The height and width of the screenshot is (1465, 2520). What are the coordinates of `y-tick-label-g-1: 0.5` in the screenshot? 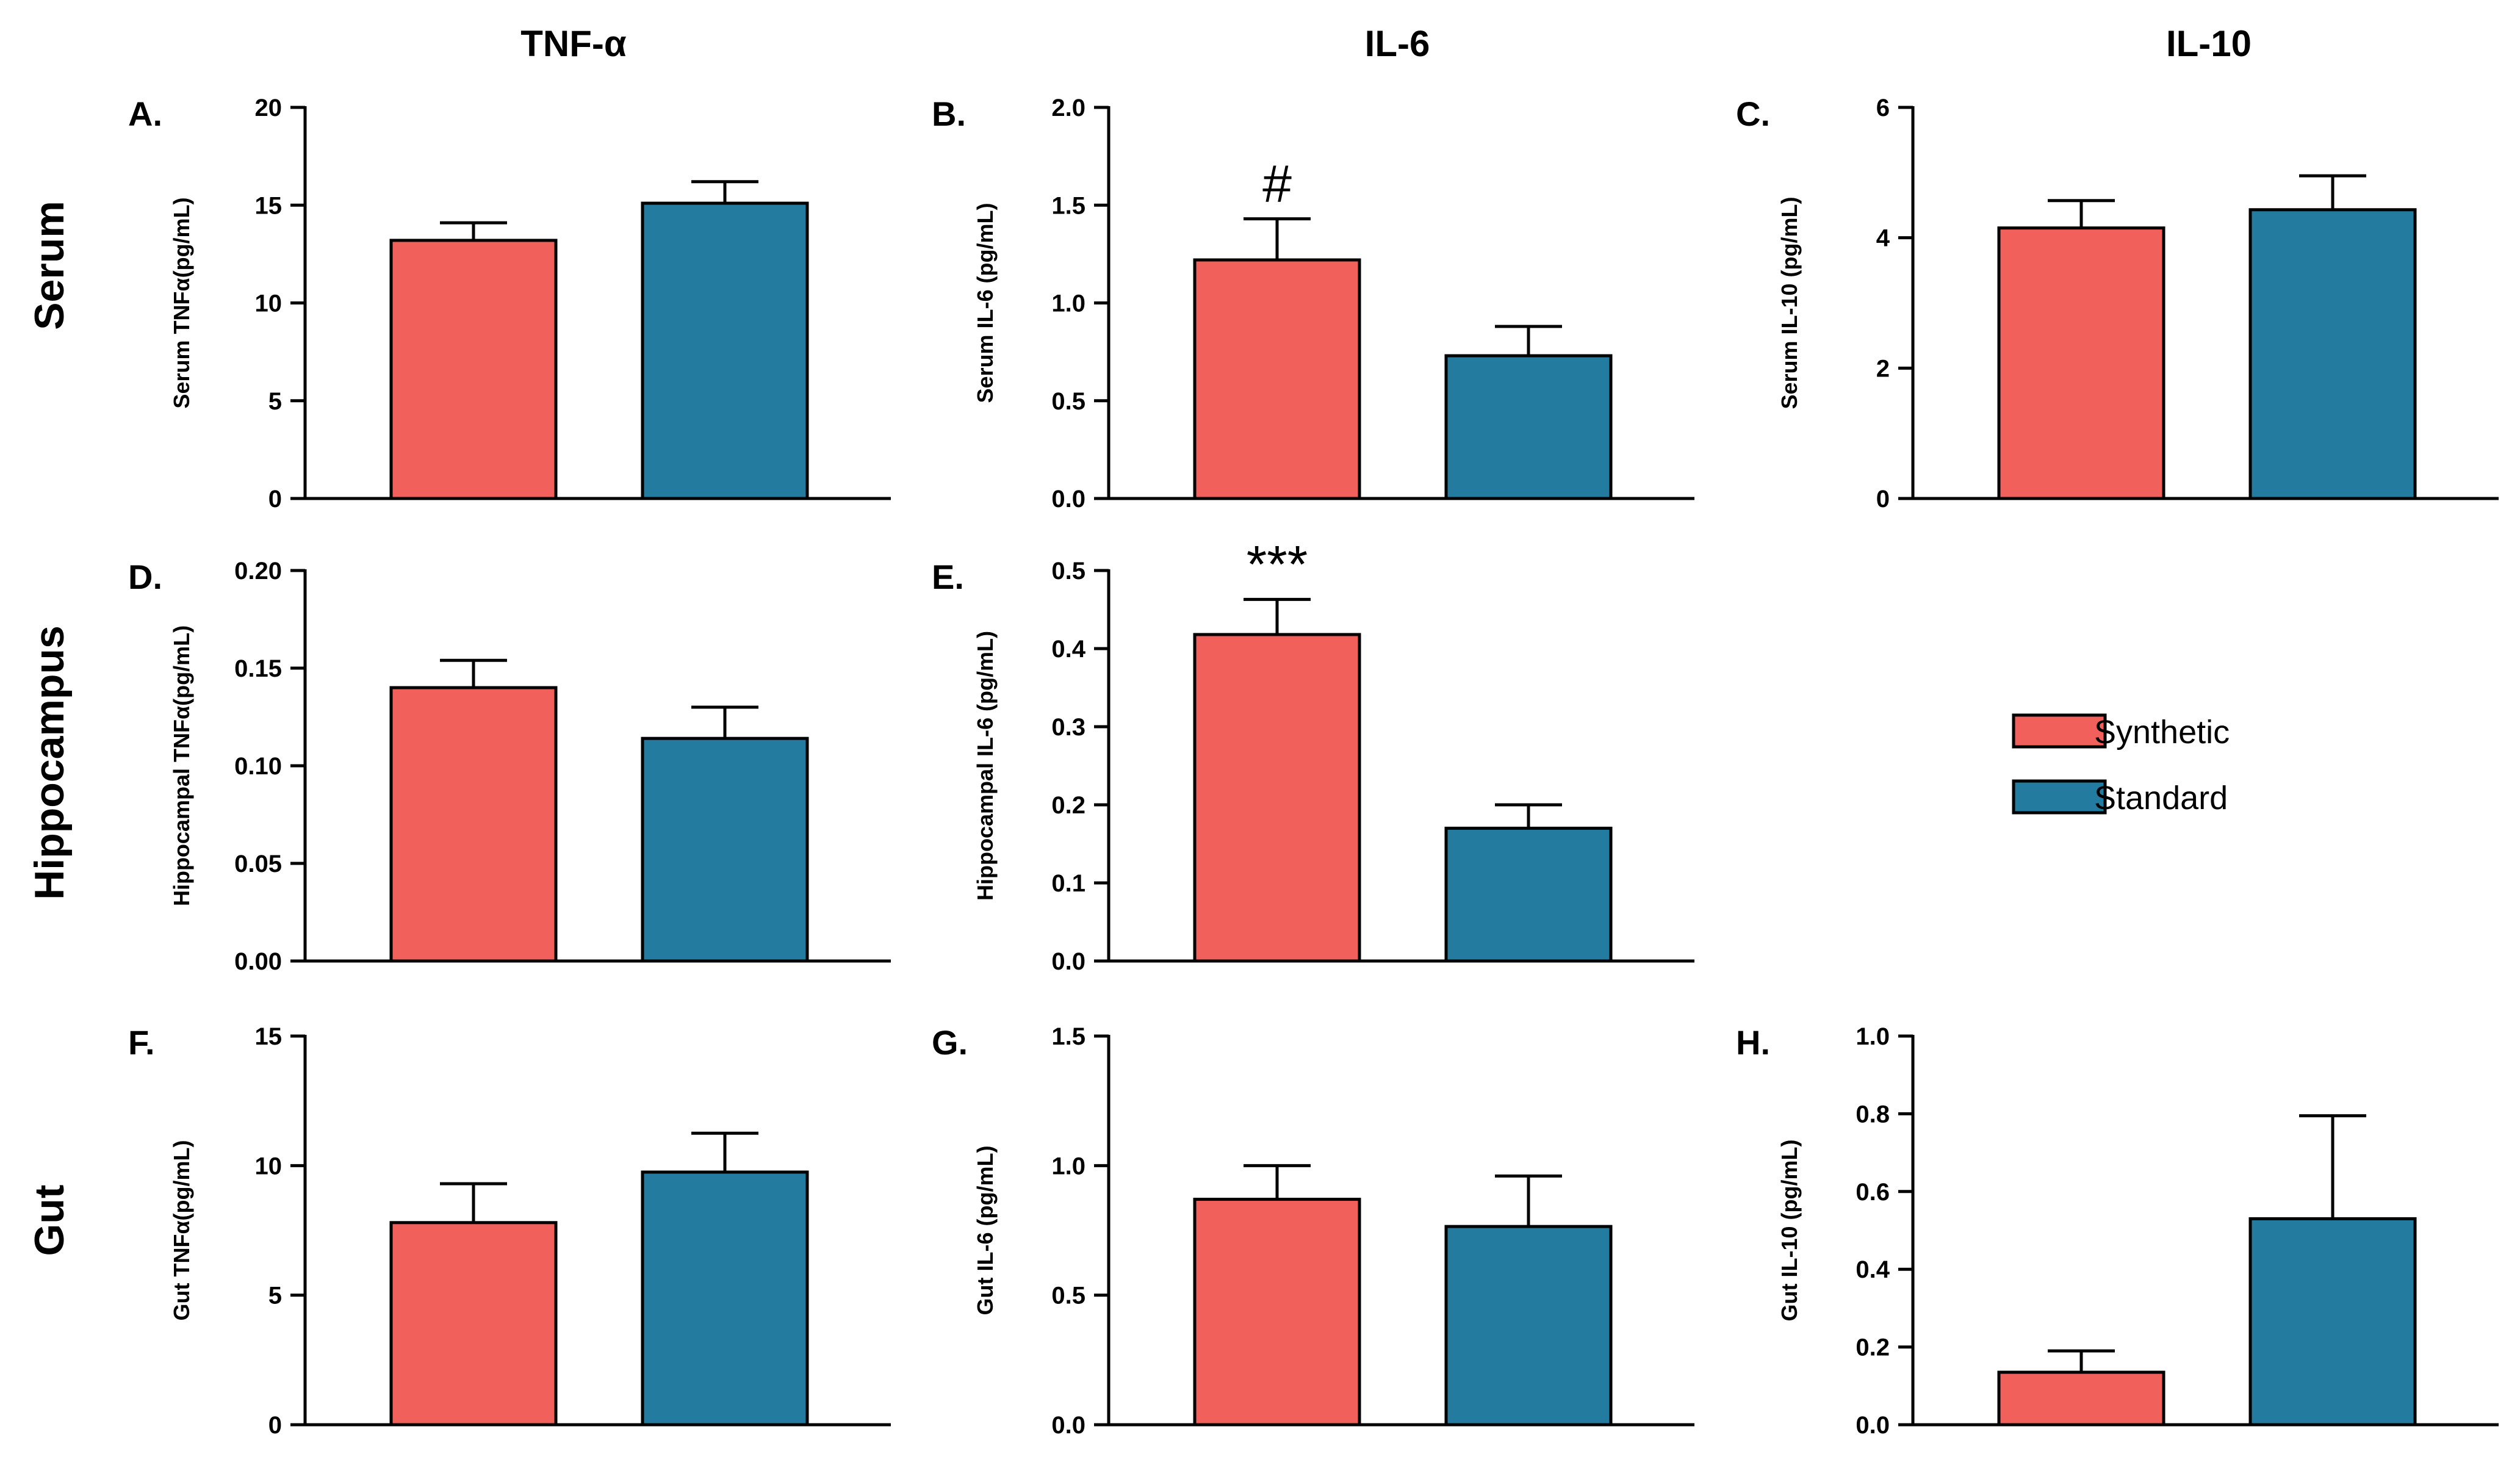 It's located at (1068, 1296).